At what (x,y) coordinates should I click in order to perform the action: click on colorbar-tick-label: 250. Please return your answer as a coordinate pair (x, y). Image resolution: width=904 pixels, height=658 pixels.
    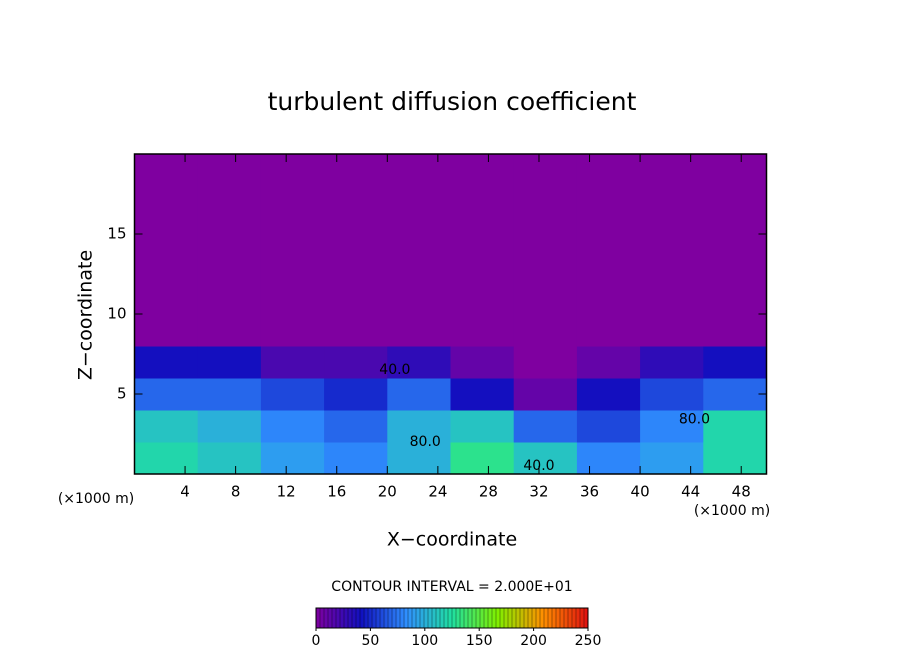
    Looking at the image, I should click on (588, 641).